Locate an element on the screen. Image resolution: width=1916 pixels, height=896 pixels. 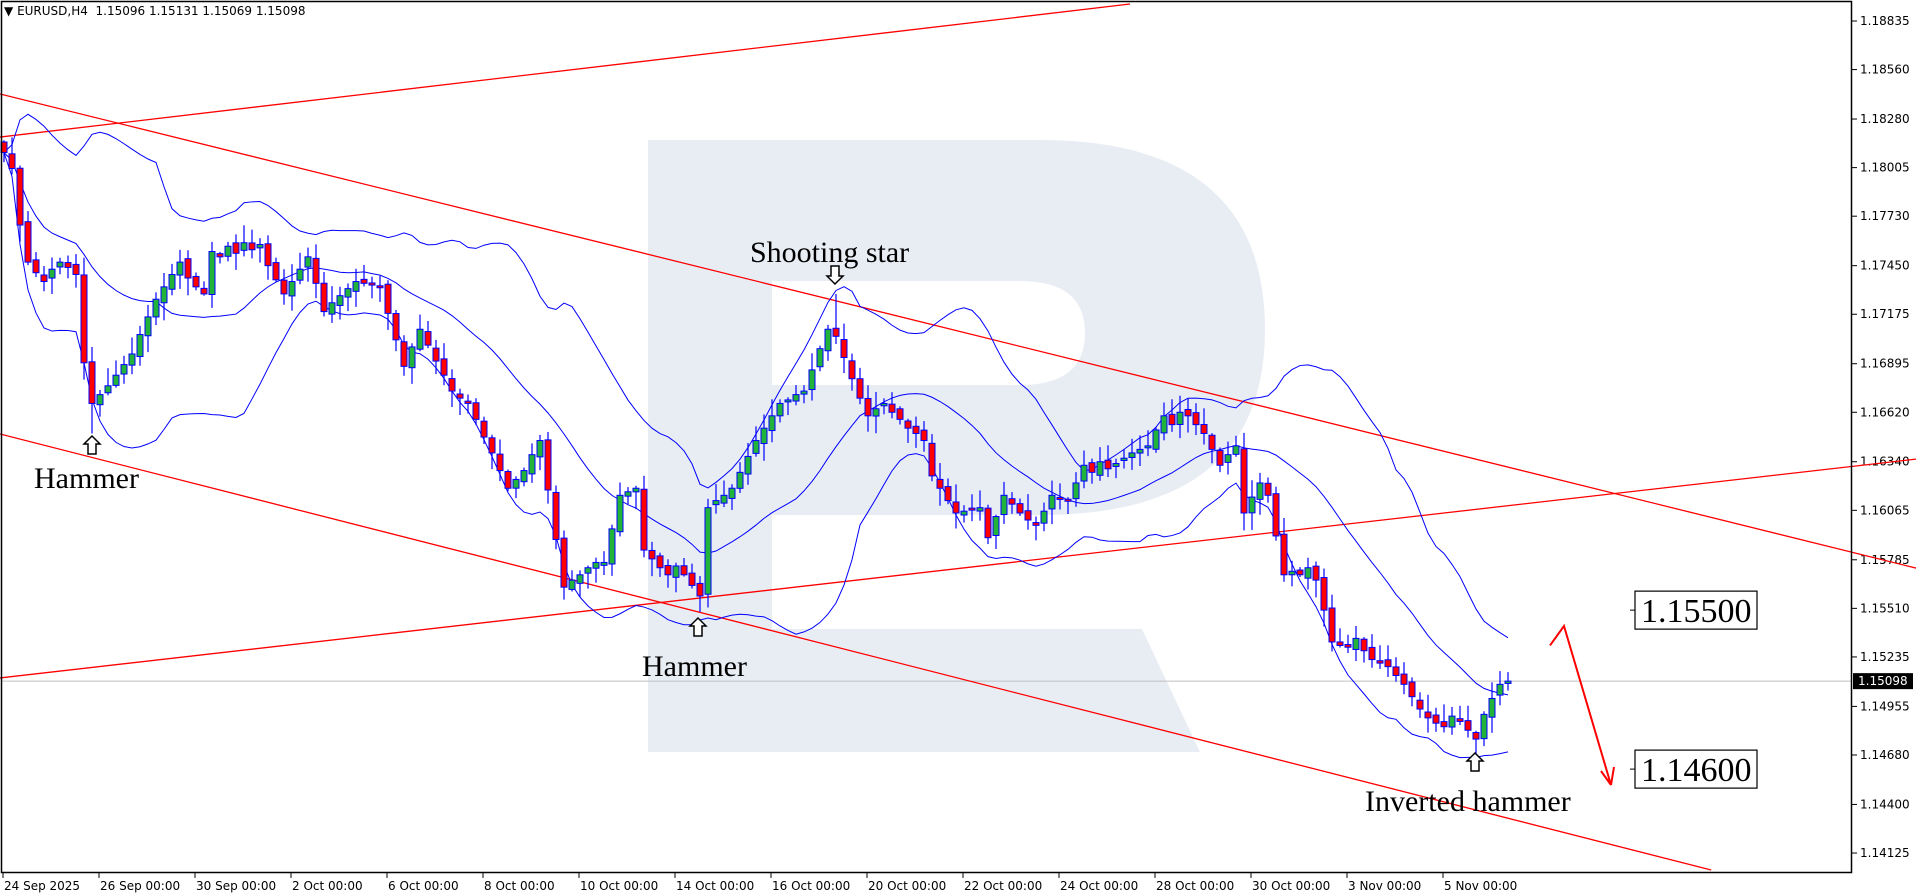
y-tick-label: 1.14680 is located at coordinates (1885, 755).